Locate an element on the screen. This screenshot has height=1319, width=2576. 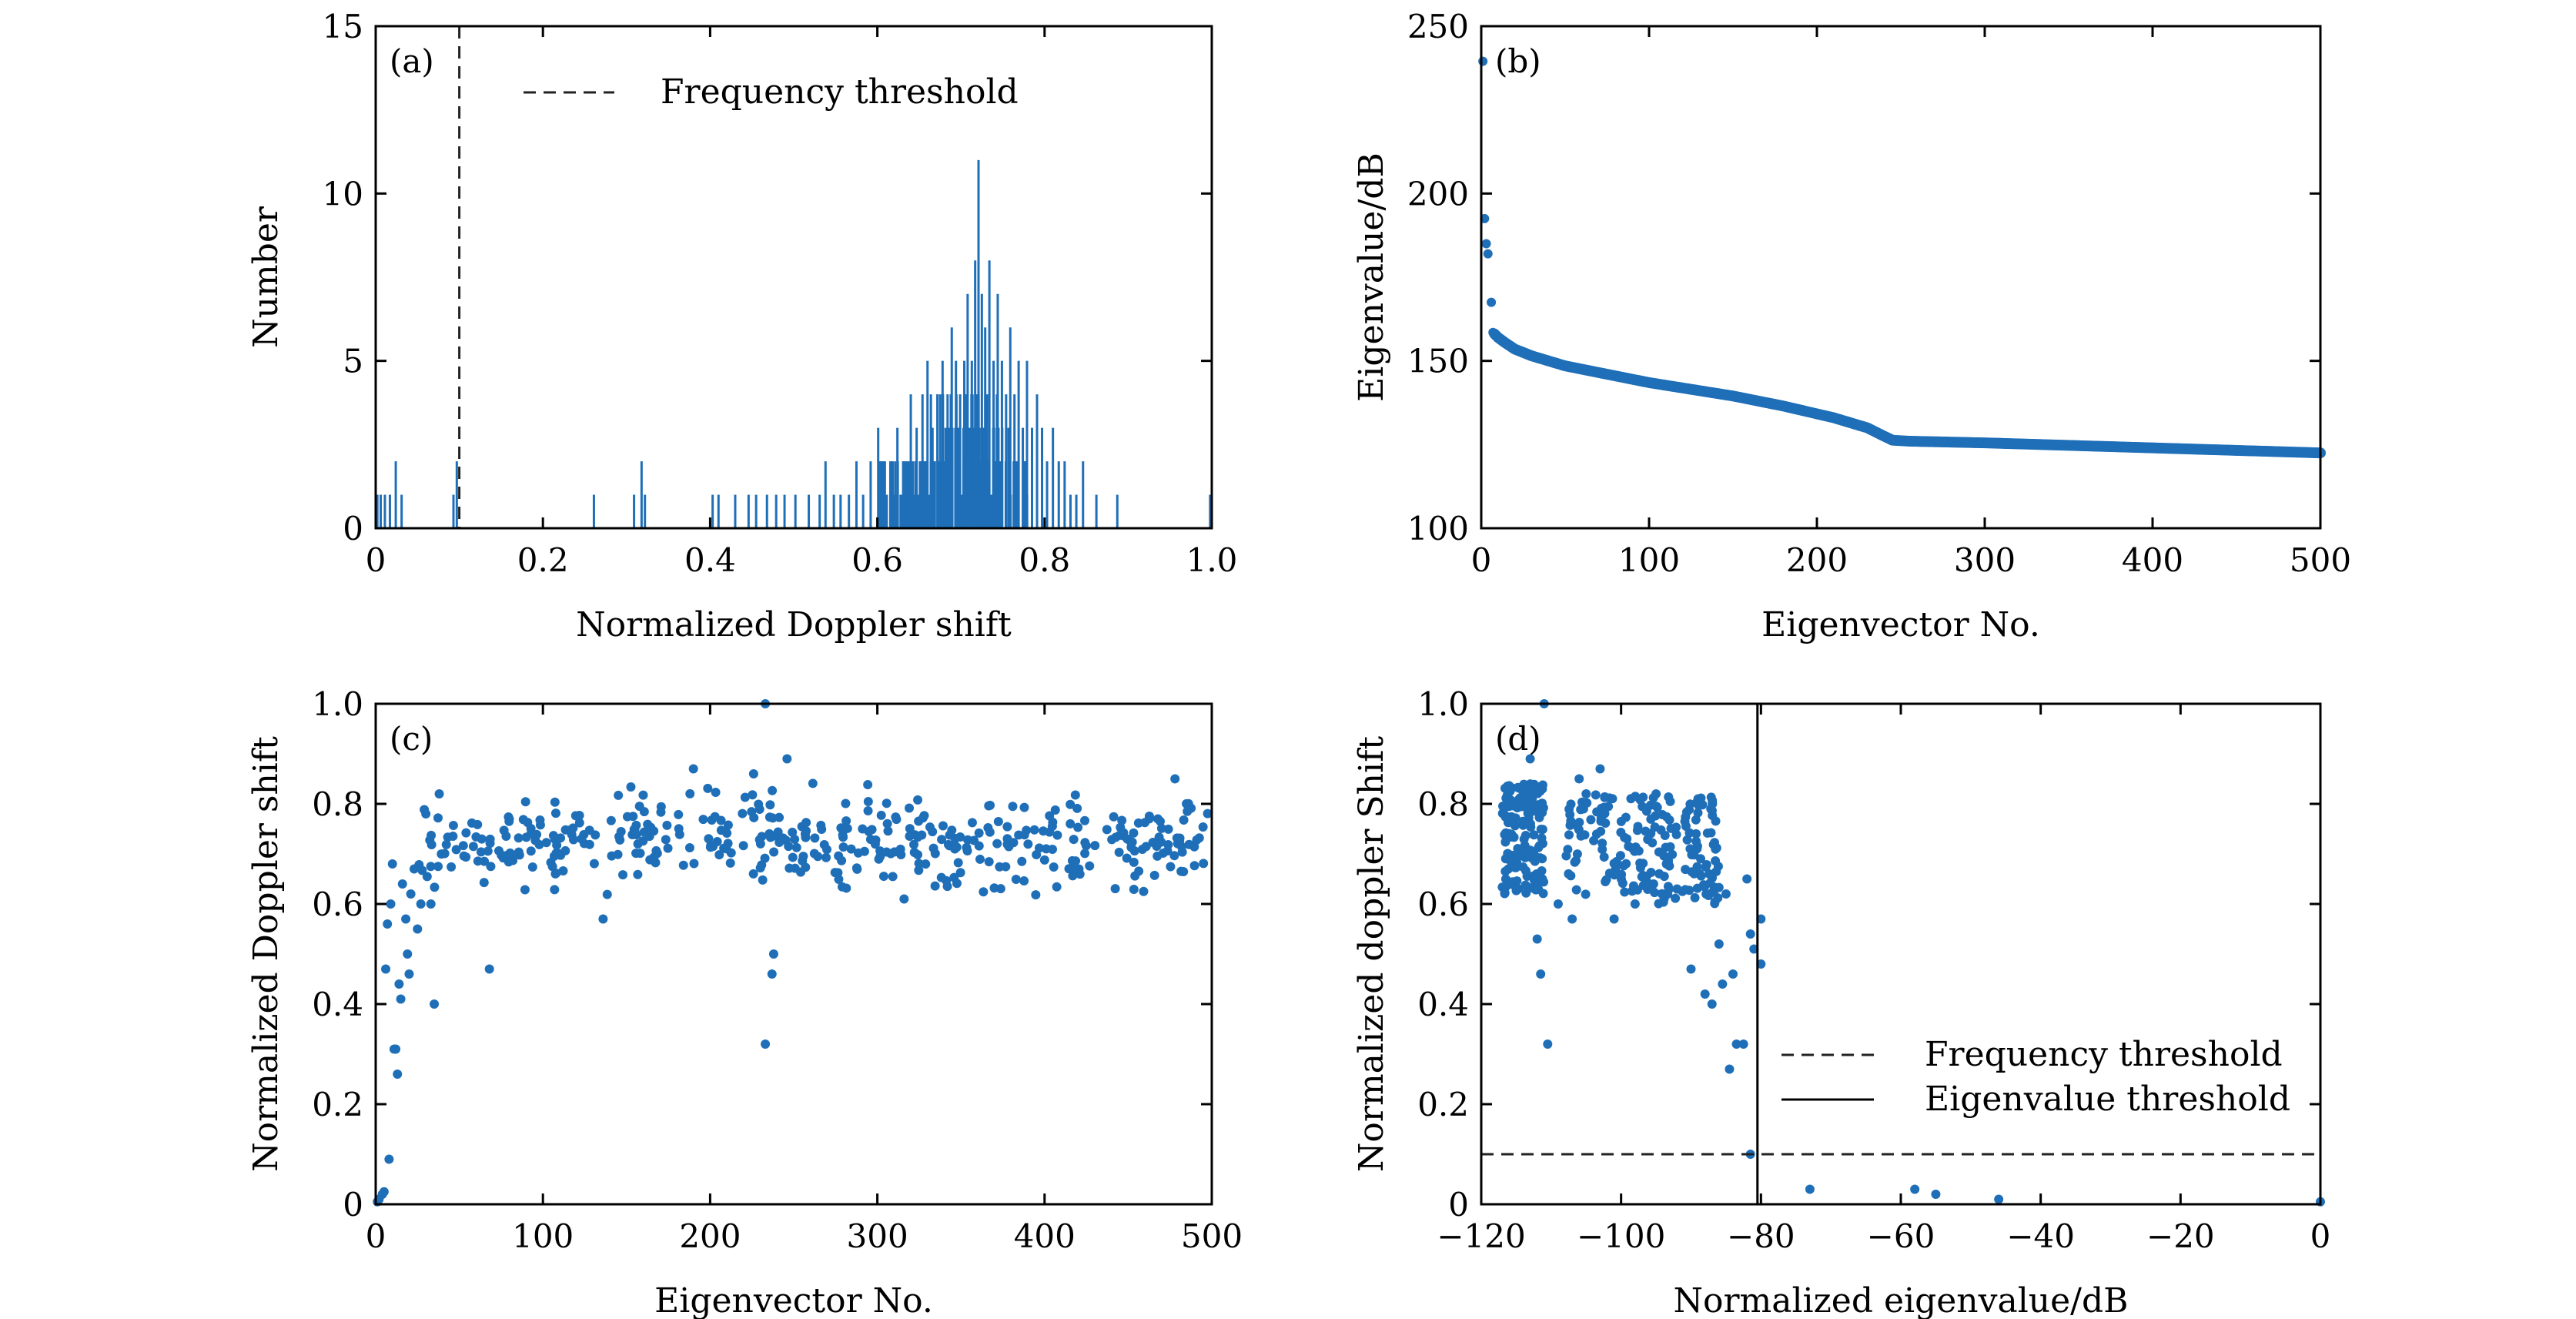
x-tick-label: −80 is located at coordinates (1761, 1236).